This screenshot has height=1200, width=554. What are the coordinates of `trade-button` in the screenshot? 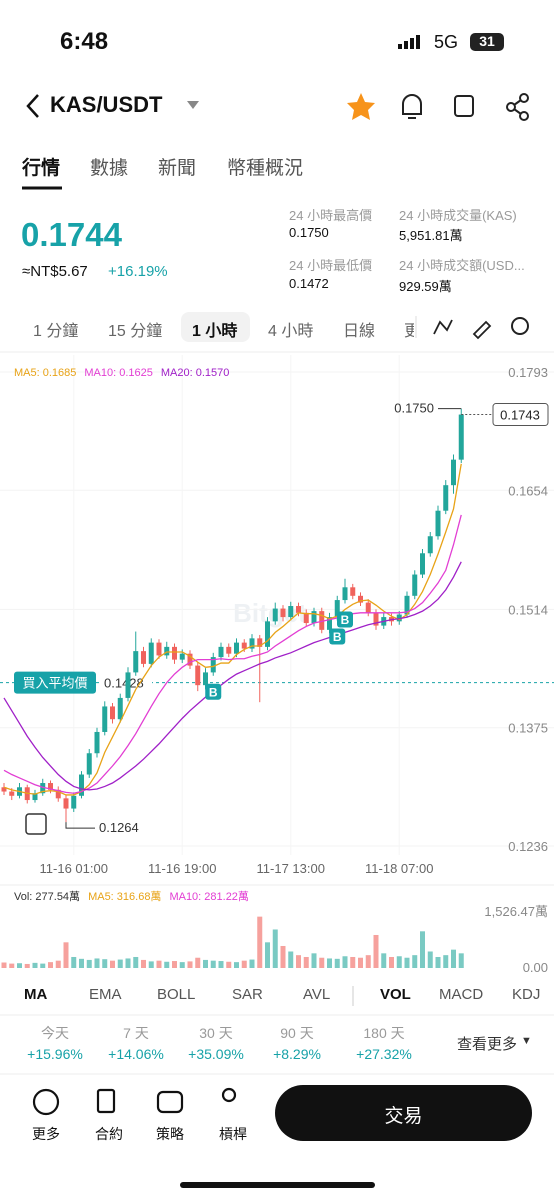 It's located at (403, 1113).